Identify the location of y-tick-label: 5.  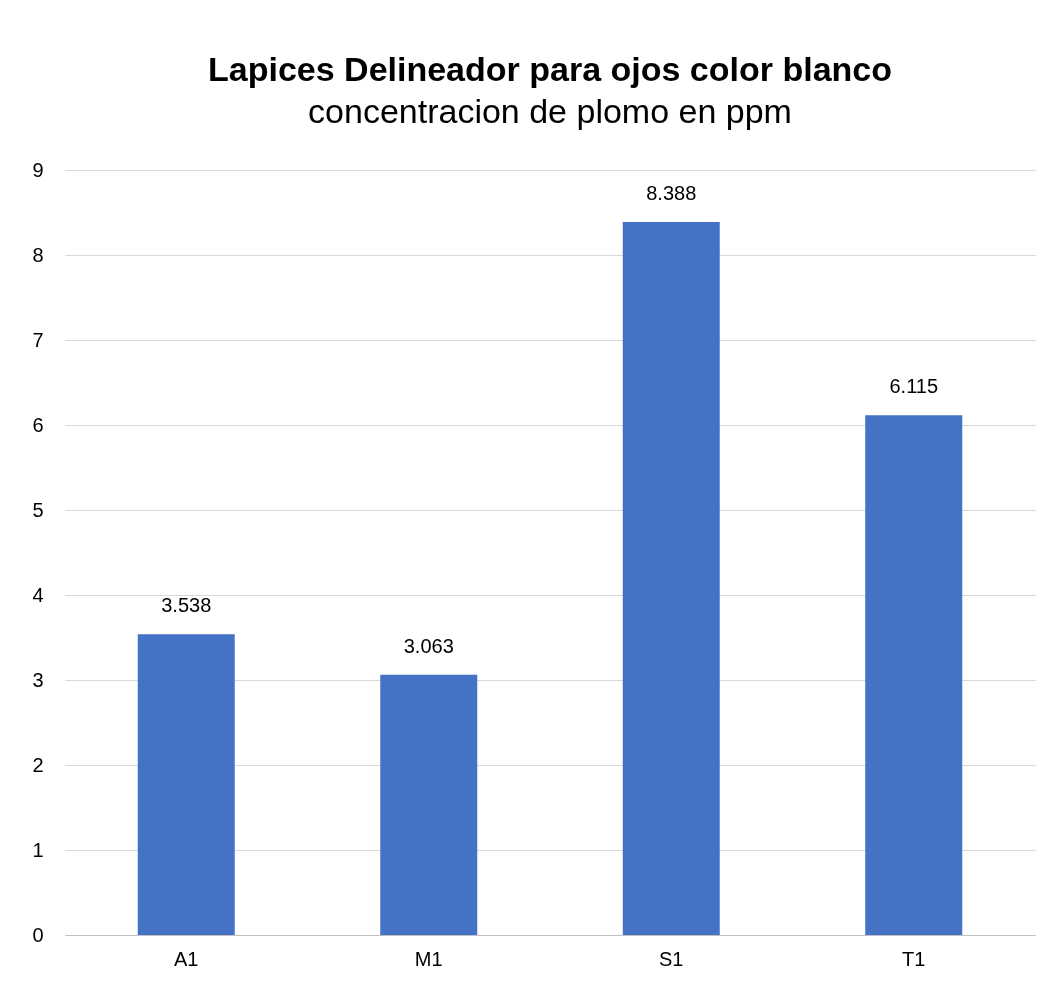
(38, 509).